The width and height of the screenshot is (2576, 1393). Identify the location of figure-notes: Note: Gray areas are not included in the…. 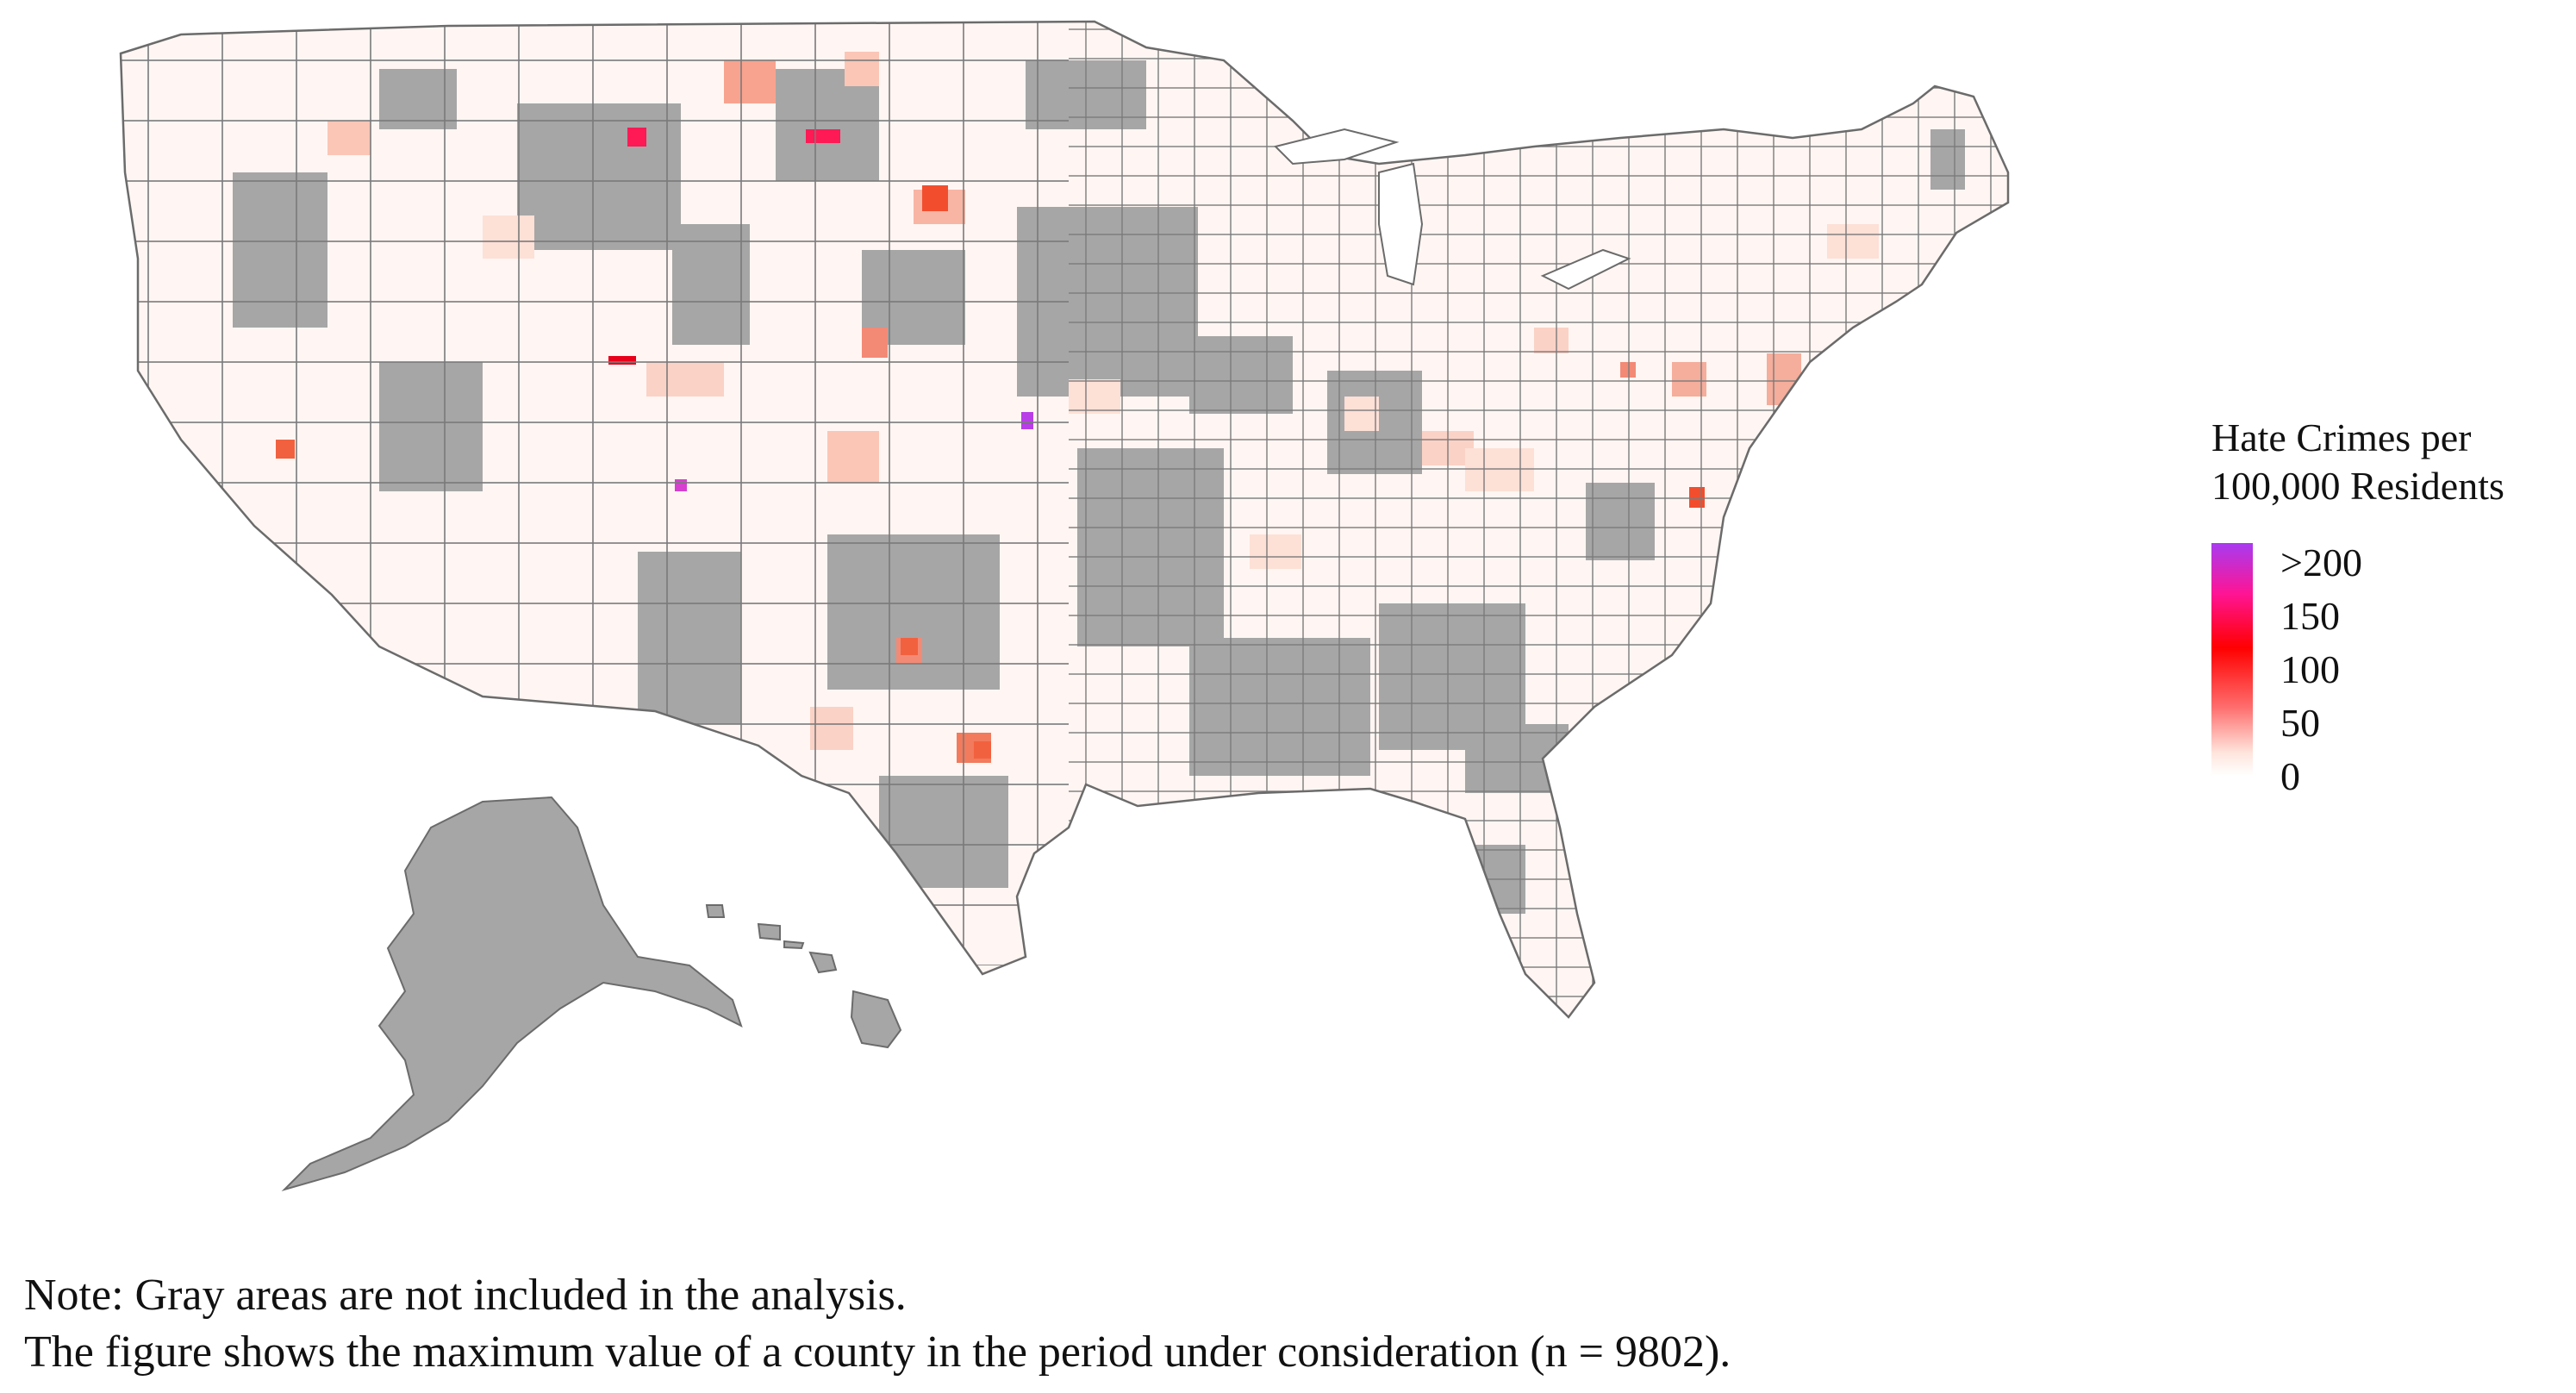
(1273, 1324).